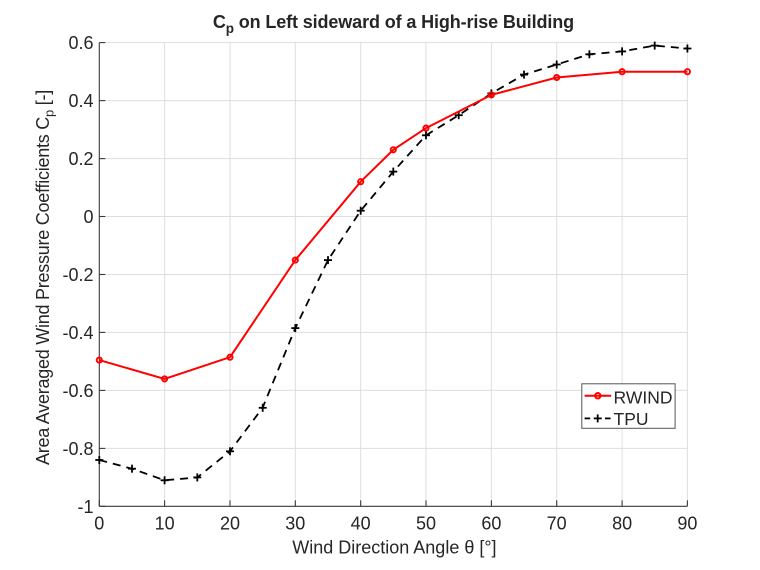 This screenshot has height=570, width=760. Describe the element at coordinates (85, 507) in the screenshot. I see `svg-text: -1` at that location.